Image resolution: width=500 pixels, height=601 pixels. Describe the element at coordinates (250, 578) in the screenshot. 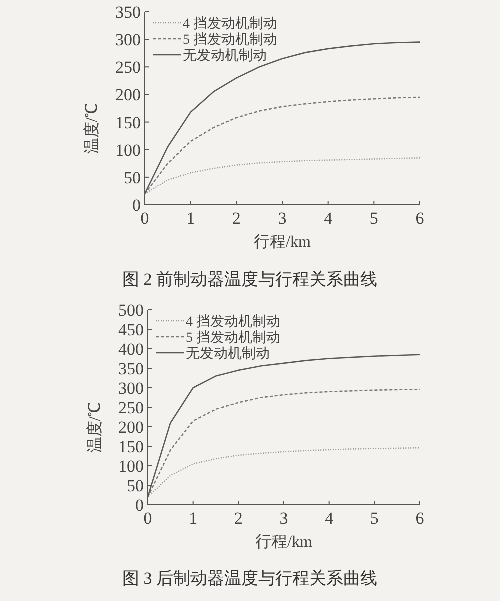

I see `text: 图 3 后制动器温度与行程关系曲线` at that location.